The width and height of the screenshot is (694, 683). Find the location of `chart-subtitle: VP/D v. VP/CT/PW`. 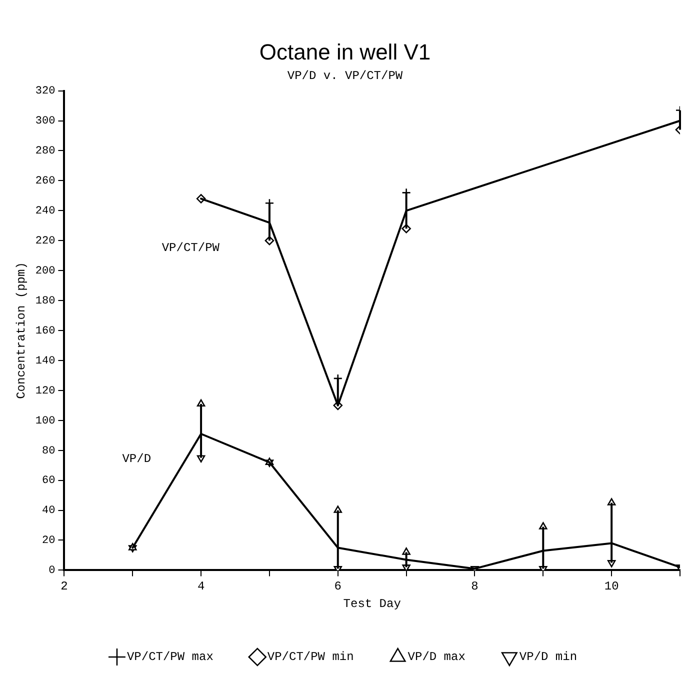

chart-subtitle: VP/D v. VP/CT/PW is located at coordinates (345, 75).